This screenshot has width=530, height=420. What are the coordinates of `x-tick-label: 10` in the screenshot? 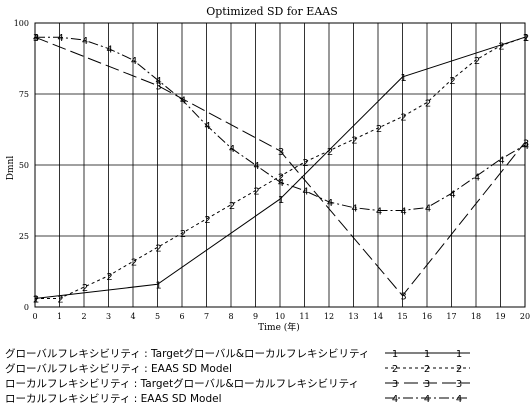 It's located at (280, 316).